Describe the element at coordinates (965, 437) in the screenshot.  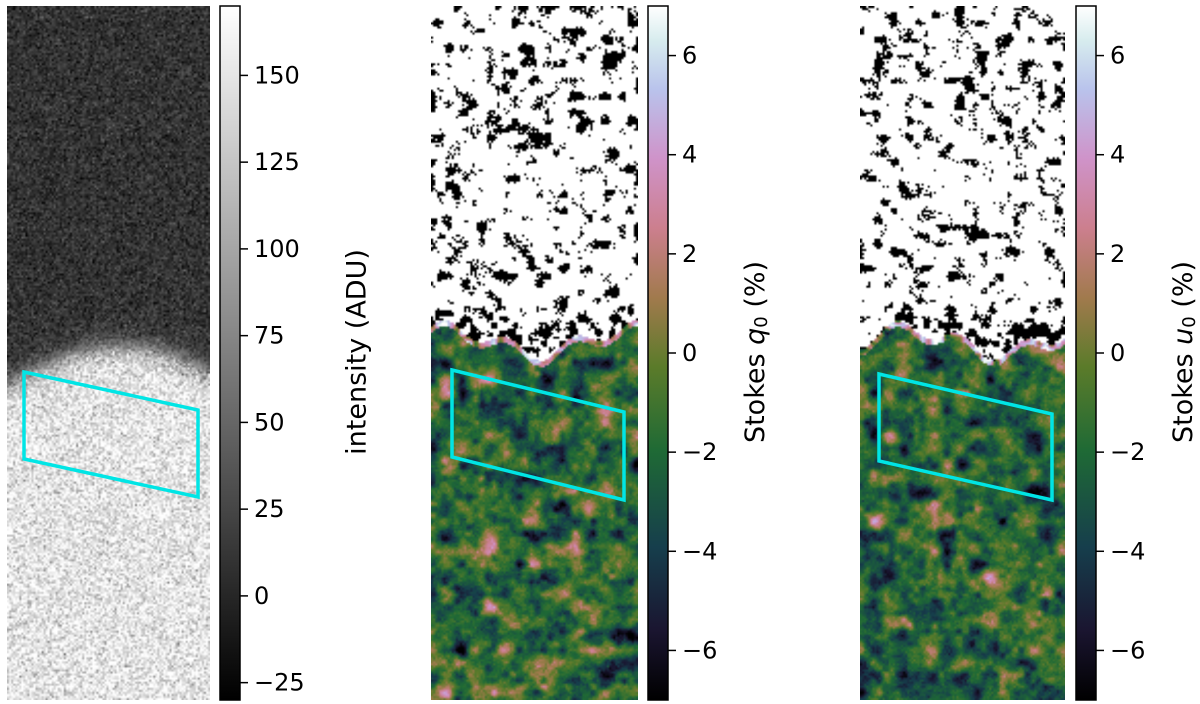
I see `stokes-u-region-outline` at that location.